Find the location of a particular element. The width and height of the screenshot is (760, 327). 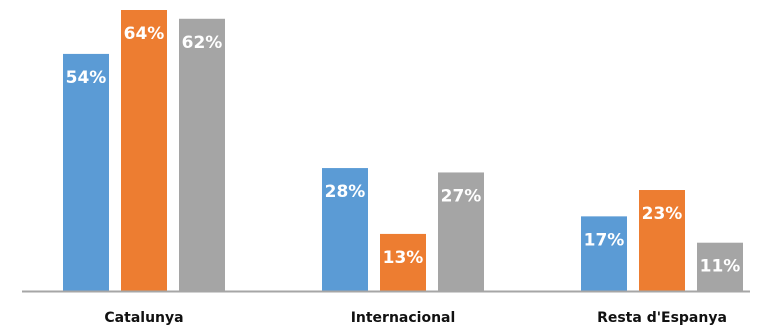

data-label-0-1: 64% is located at coordinates (144, 34).